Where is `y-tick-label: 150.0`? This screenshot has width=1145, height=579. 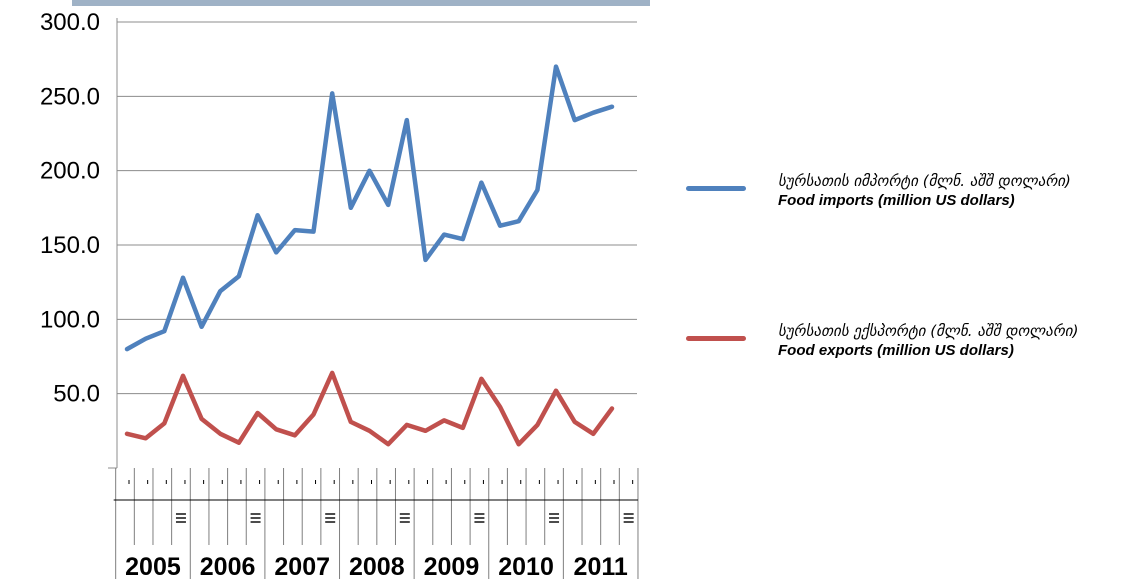 y-tick-label: 150.0 is located at coordinates (70, 245).